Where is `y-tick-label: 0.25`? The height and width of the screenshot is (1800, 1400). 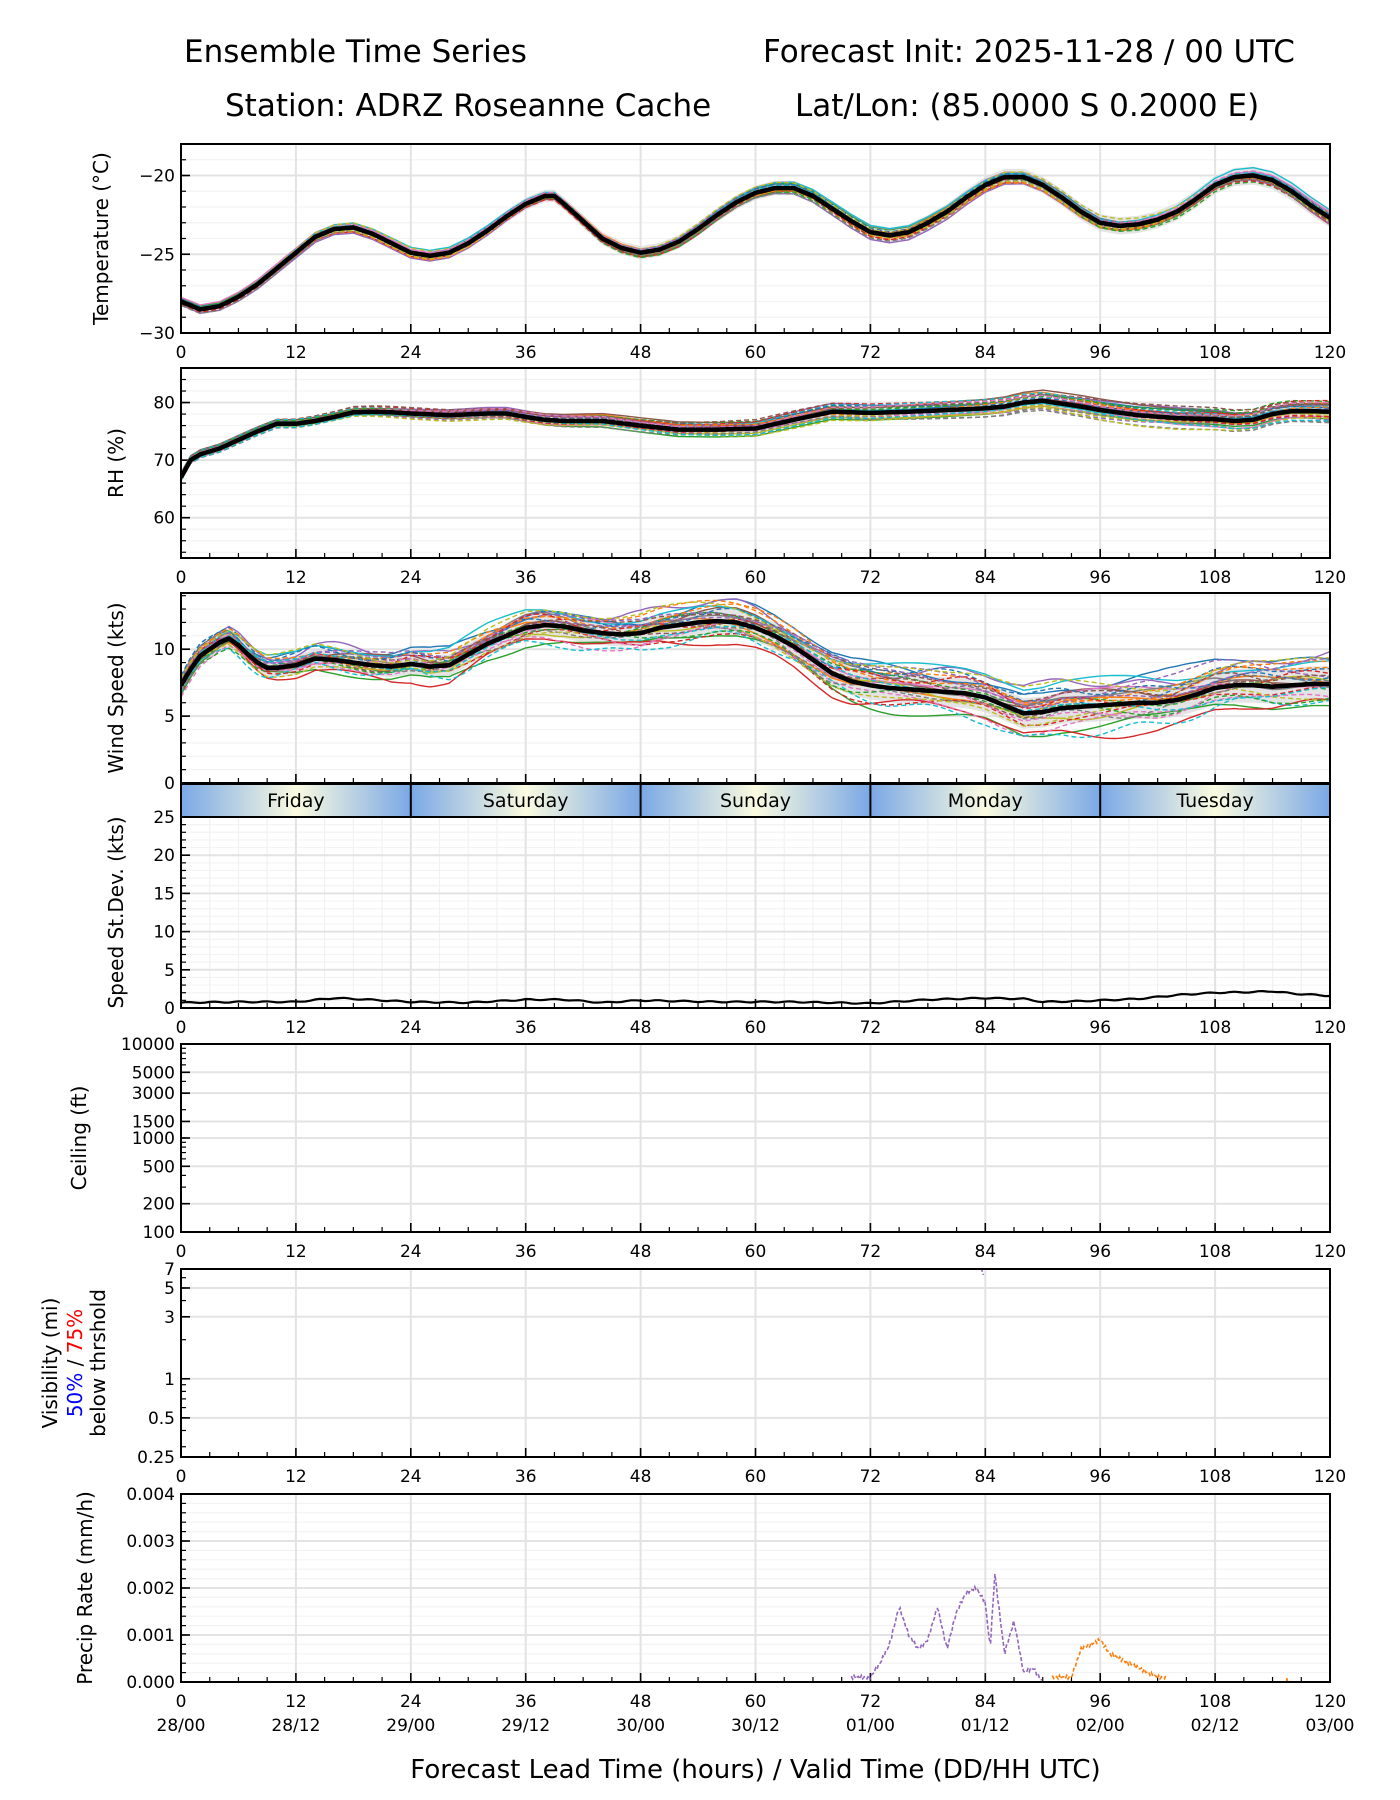 y-tick-label: 0.25 is located at coordinates (156, 1458).